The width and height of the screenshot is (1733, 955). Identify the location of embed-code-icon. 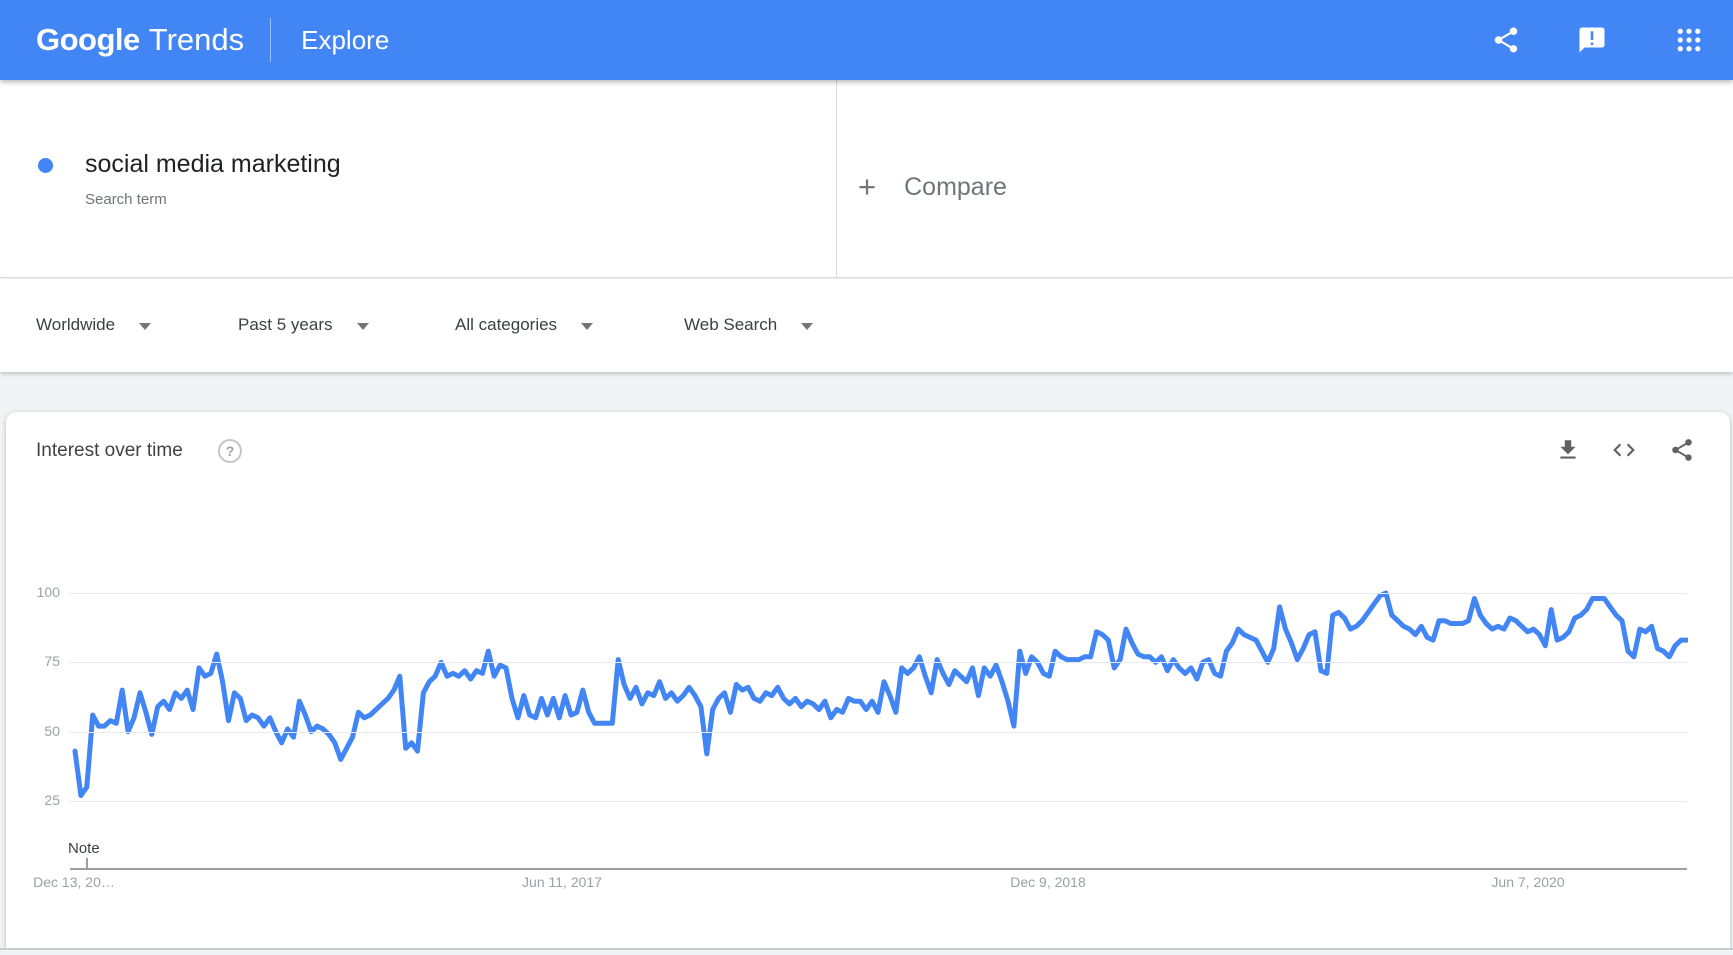
(1624, 450).